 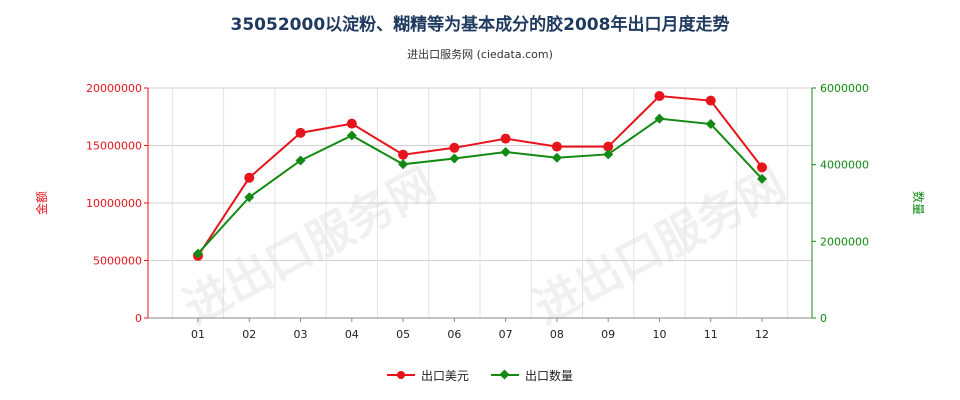 I want to click on x-tick-label: 01, so click(x=198, y=334).